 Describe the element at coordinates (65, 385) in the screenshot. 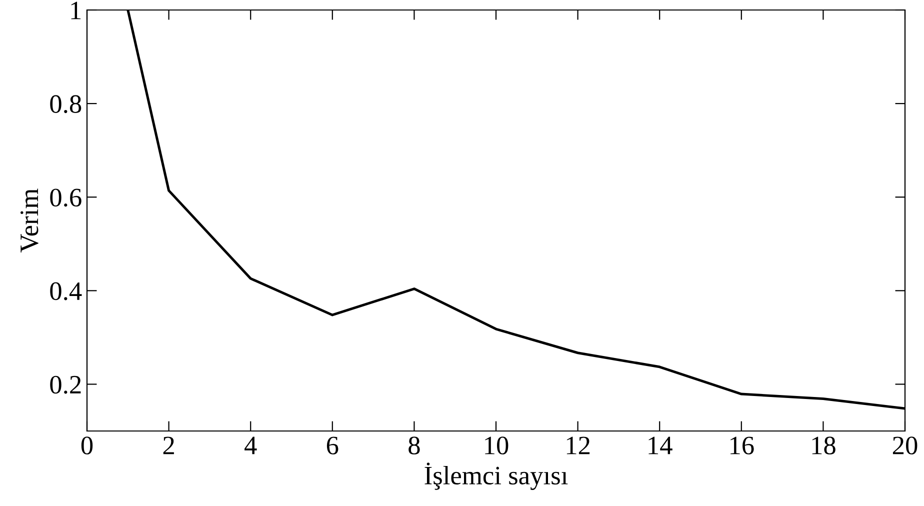

I see `y-tick-label: 0.2` at that location.